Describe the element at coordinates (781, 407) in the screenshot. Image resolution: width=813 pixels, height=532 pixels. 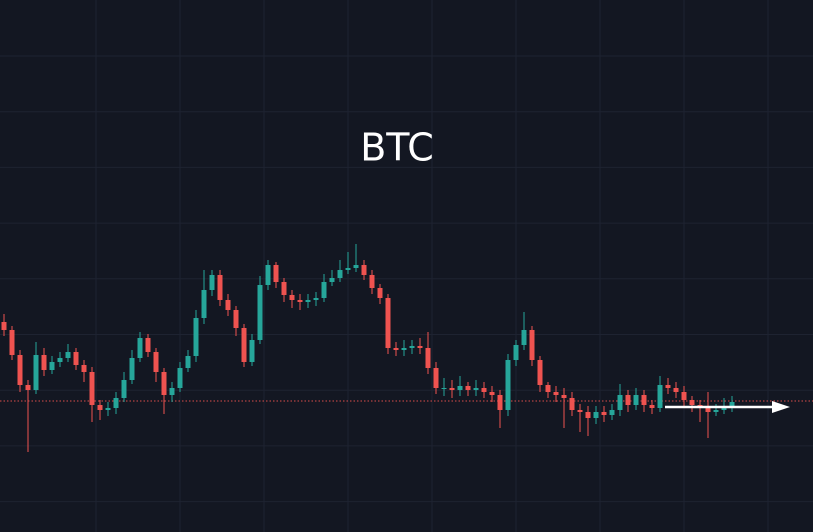
I see `arrow-head` at that location.